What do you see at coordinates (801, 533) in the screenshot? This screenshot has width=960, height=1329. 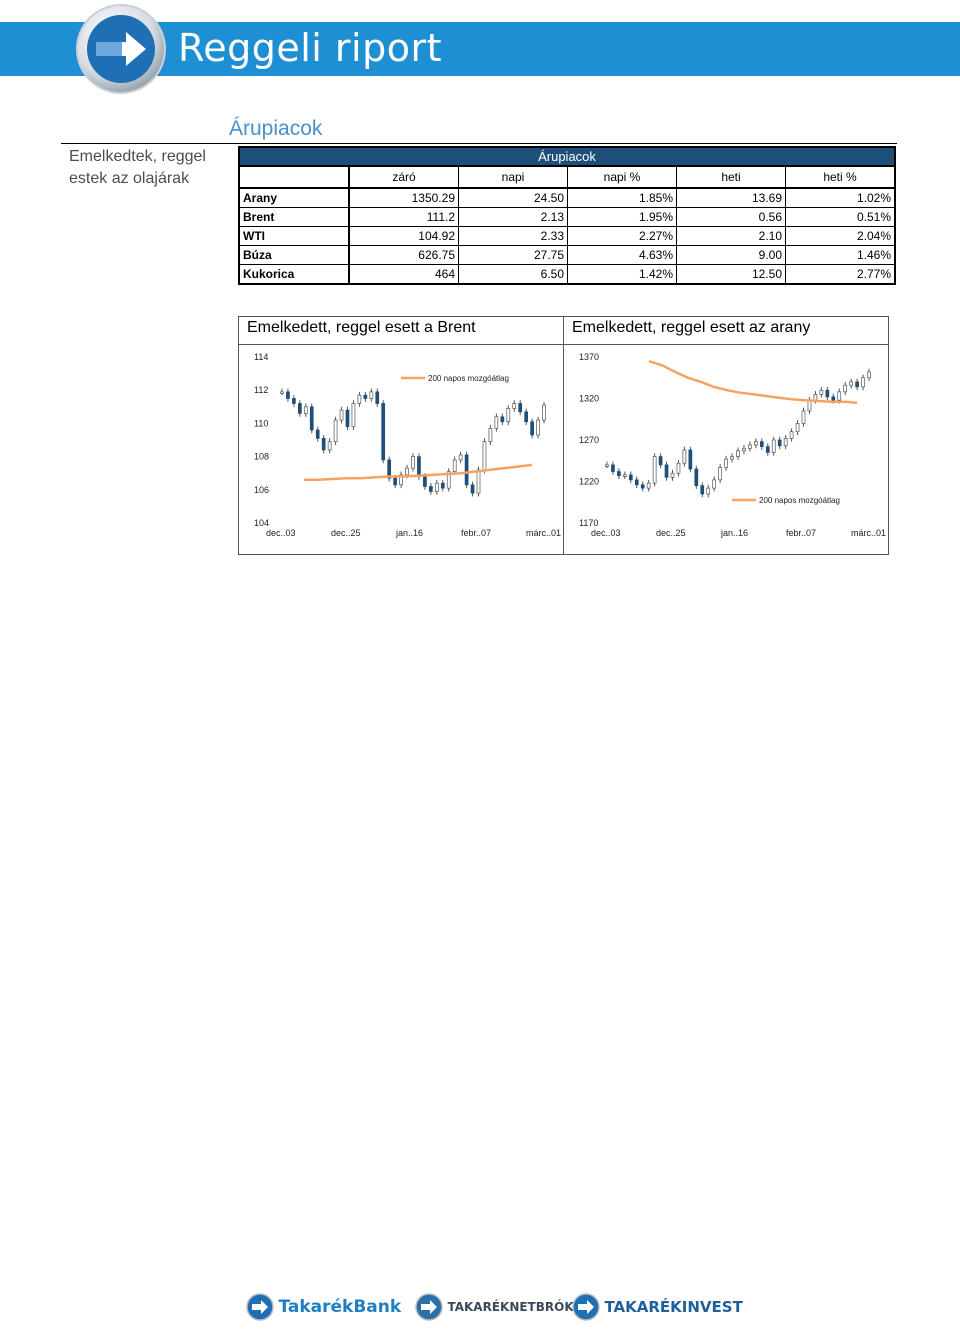 I see `x-tick-label: febr..07` at bounding box center [801, 533].